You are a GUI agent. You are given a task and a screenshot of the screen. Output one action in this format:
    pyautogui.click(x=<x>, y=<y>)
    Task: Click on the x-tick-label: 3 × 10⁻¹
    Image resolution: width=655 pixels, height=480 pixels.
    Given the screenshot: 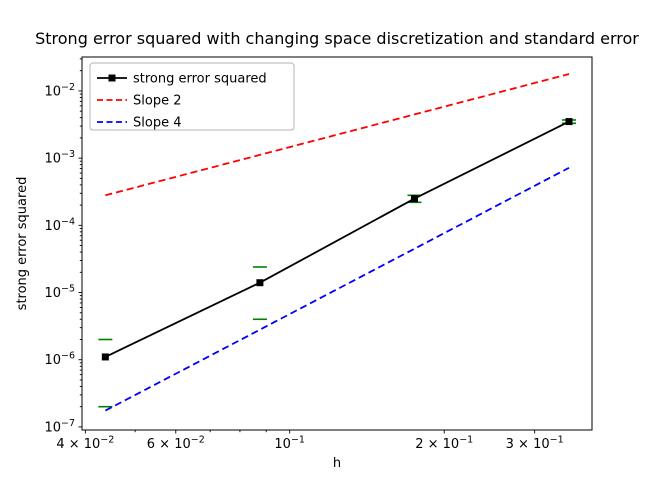 What is the action you would take?
    pyautogui.click(x=535, y=444)
    